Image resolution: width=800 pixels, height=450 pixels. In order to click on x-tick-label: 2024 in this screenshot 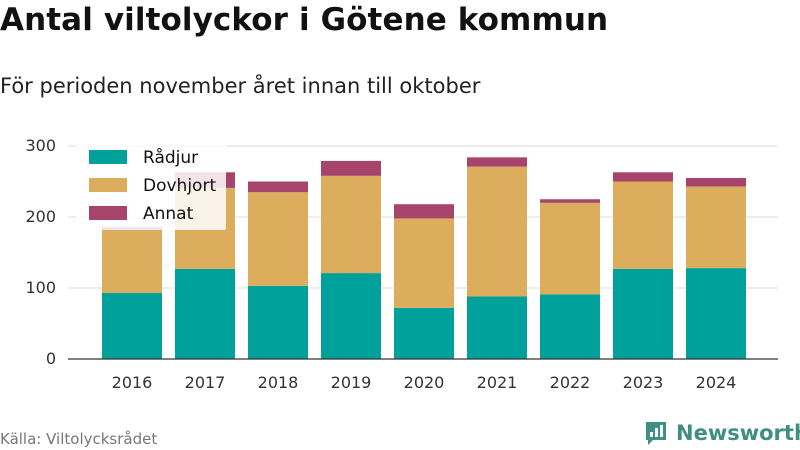, I will do `click(716, 382)`.